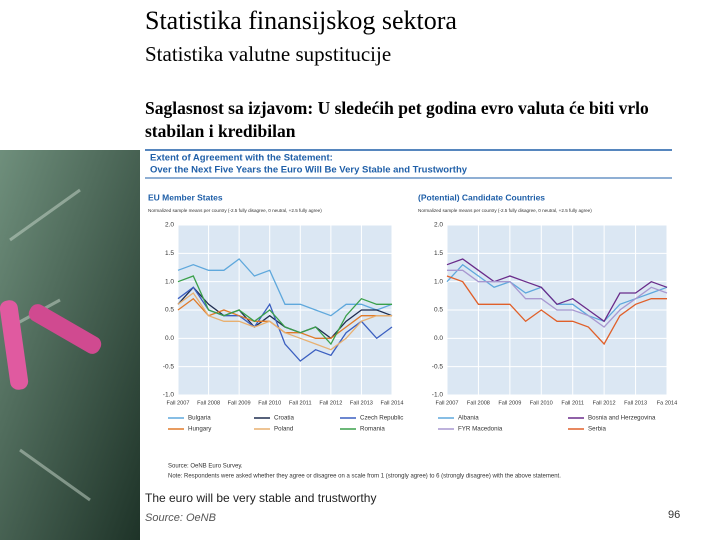  Describe the element at coordinates (70, 345) in the screenshot. I see `chalkboard` at that location.